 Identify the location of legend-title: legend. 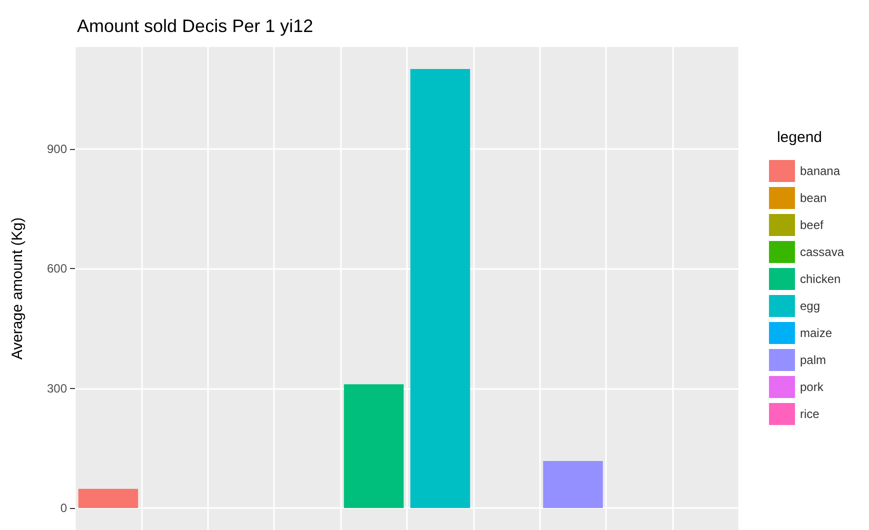
(799, 137).